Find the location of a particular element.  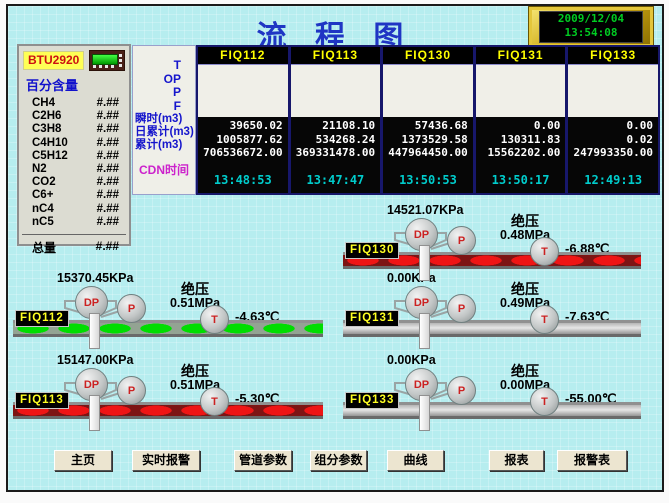

component-name: nC5 is located at coordinates (43, 221).